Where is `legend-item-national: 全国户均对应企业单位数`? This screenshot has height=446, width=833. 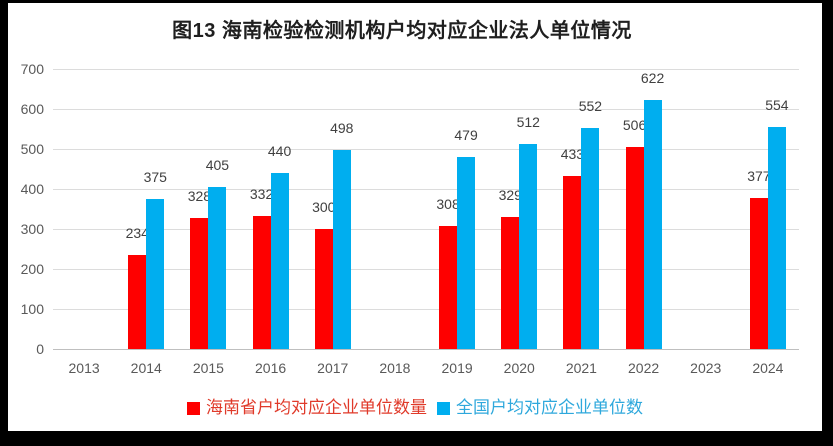 legend-item-national: 全国户均对应企业单位数 is located at coordinates (540, 408).